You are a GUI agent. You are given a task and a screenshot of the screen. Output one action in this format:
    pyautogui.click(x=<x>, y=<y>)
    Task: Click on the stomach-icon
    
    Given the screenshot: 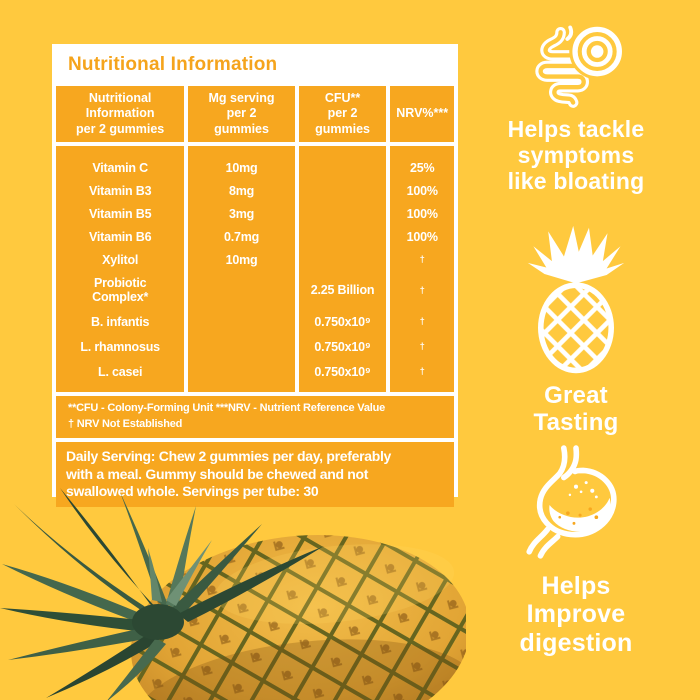 What is the action you would take?
    pyautogui.click(x=571, y=502)
    